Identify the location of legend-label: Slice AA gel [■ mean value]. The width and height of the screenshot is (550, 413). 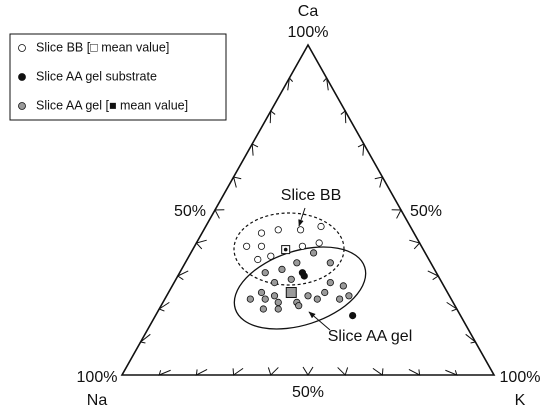
(112, 105).